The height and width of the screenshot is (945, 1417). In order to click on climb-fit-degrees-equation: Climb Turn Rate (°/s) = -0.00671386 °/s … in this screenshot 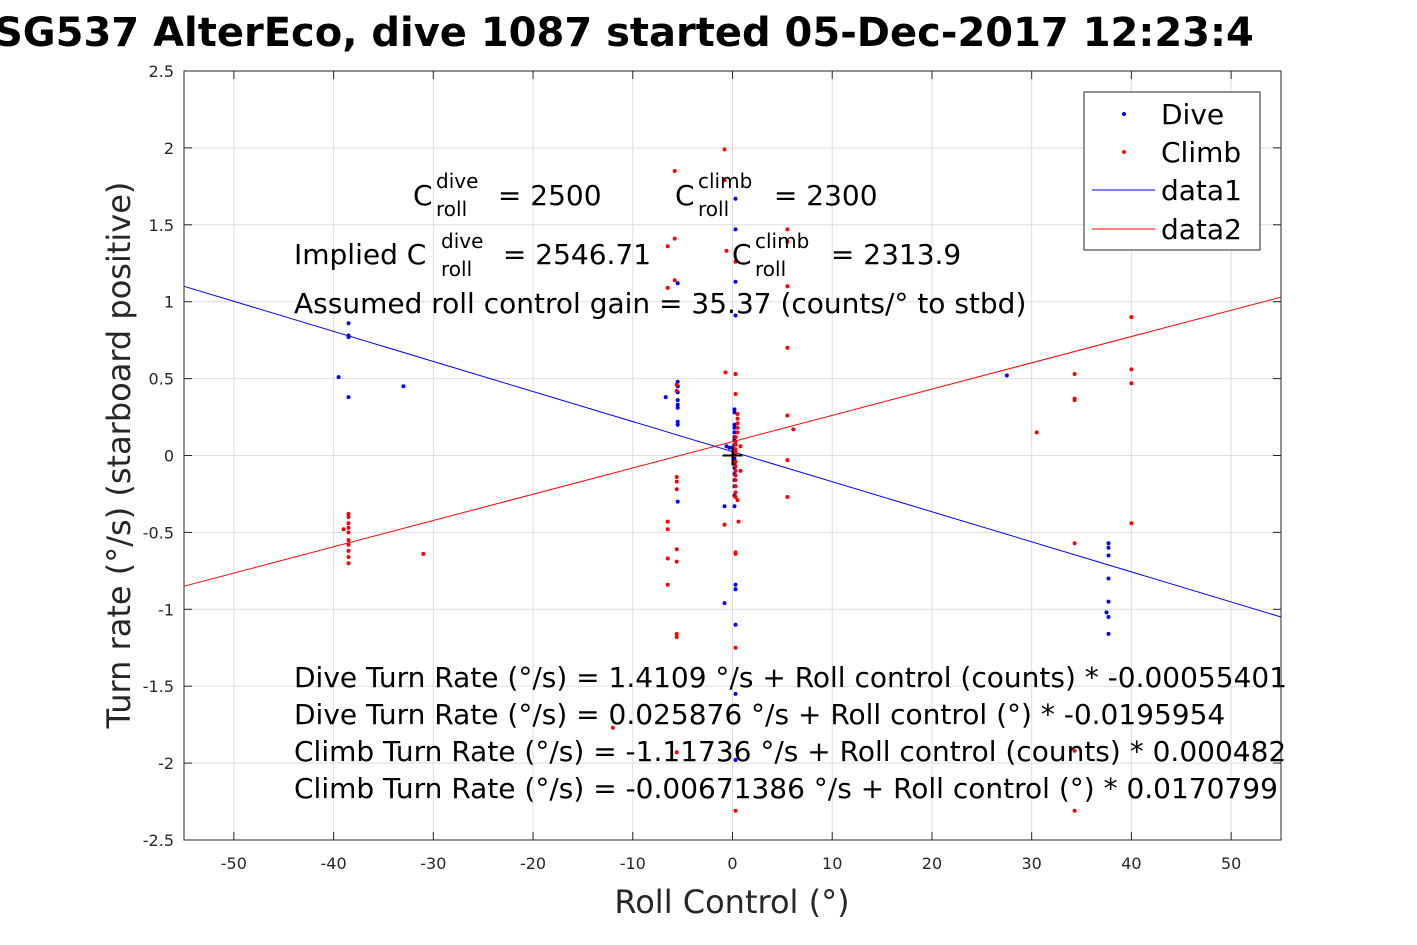, I will do `click(786, 788)`.